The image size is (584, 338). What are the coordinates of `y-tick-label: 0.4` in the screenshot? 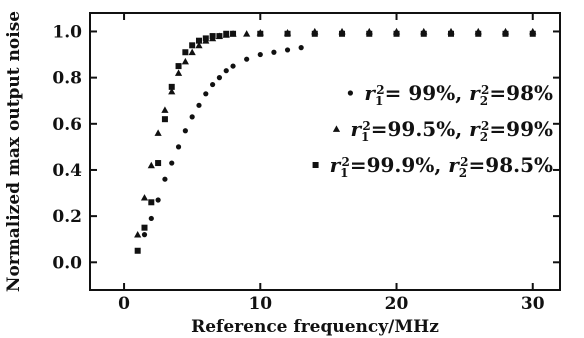 It's located at (67, 171).